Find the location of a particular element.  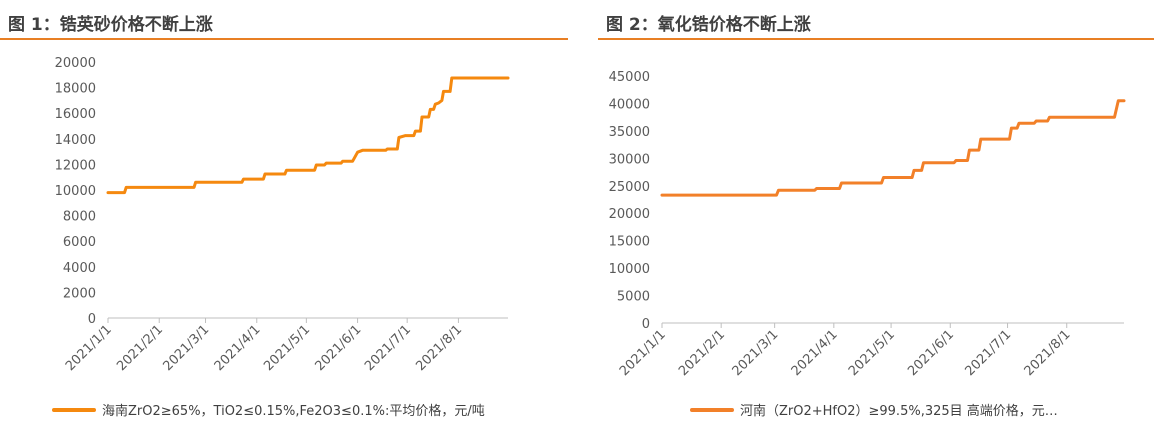

x-tick-label: 2021/8/1 is located at coordinates (1048, 353).